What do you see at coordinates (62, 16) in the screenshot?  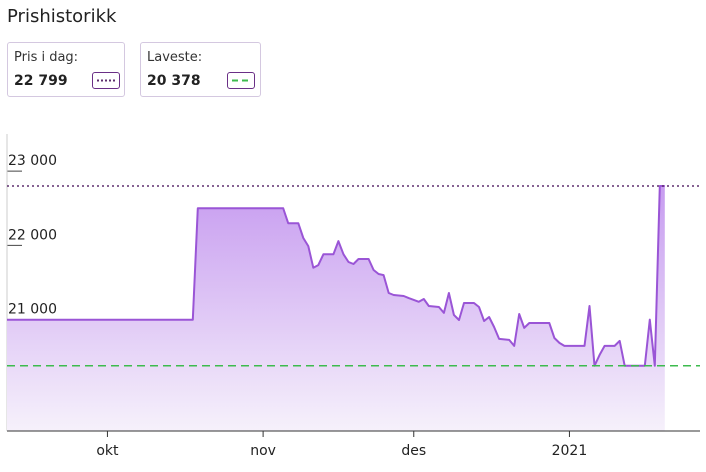 I see `title: Prishistorikk` at bounding box center [62, 16].